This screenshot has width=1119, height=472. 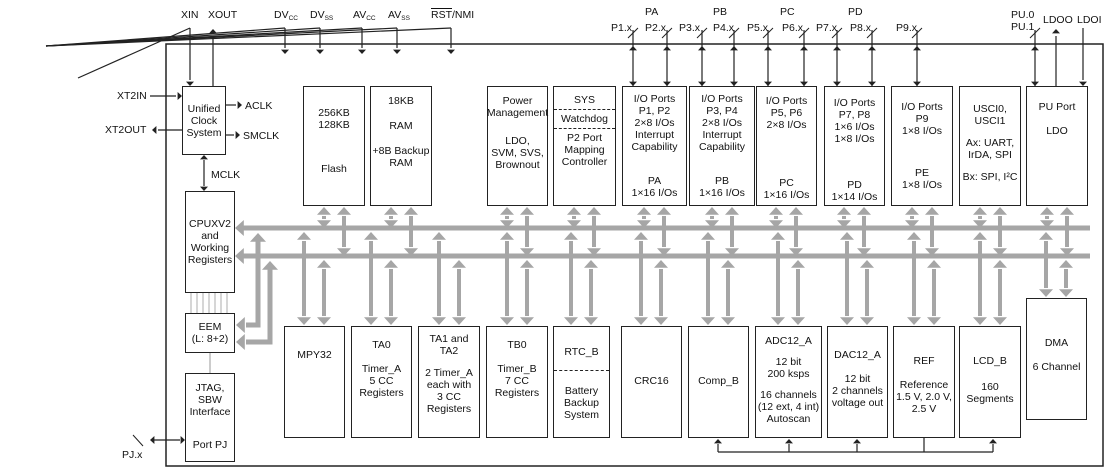 What do you see at coordinates (1000, 252) in the screenshot?
I see `top-bus-arrow-9-b-head-down` at bounding box center [1000, 252].